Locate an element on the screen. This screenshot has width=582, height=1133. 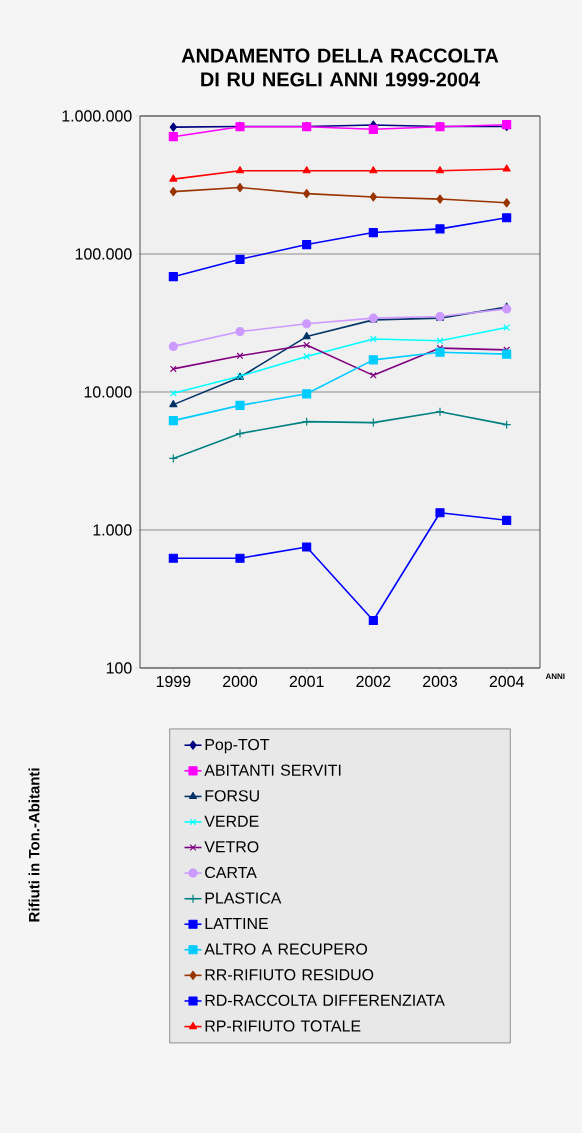
x-tick-label: 2000 is located at coordinates (240, 681).